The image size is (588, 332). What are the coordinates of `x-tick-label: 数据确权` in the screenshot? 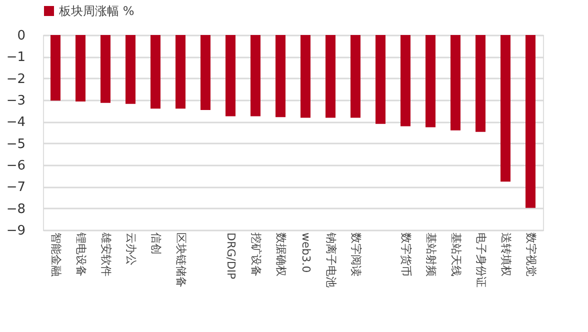 It's located at (281, 254).